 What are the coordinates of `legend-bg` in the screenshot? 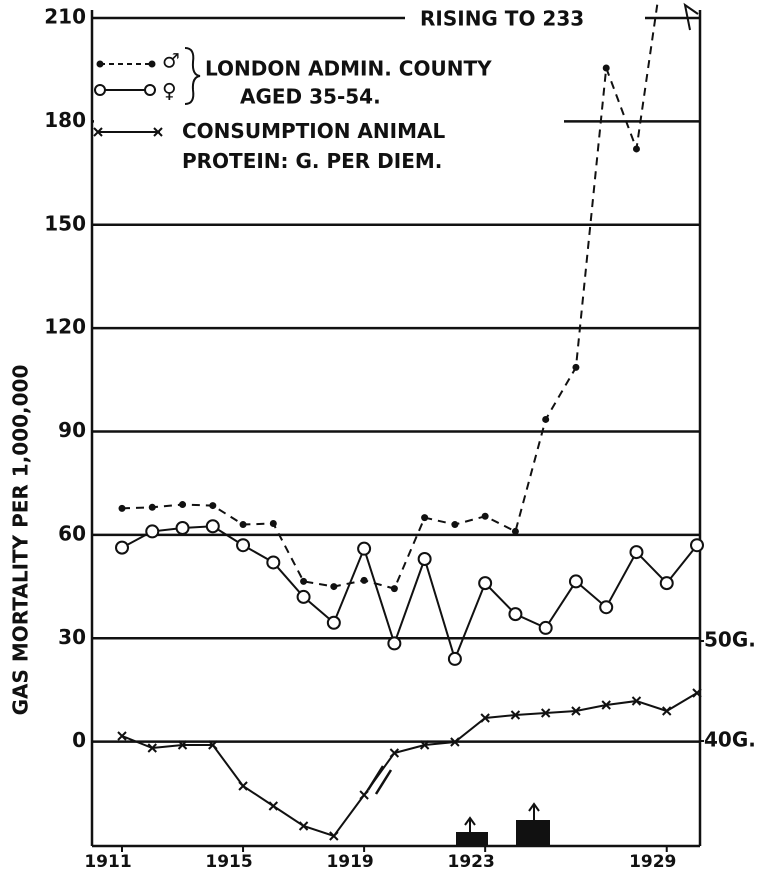 It's located at (329, 111).